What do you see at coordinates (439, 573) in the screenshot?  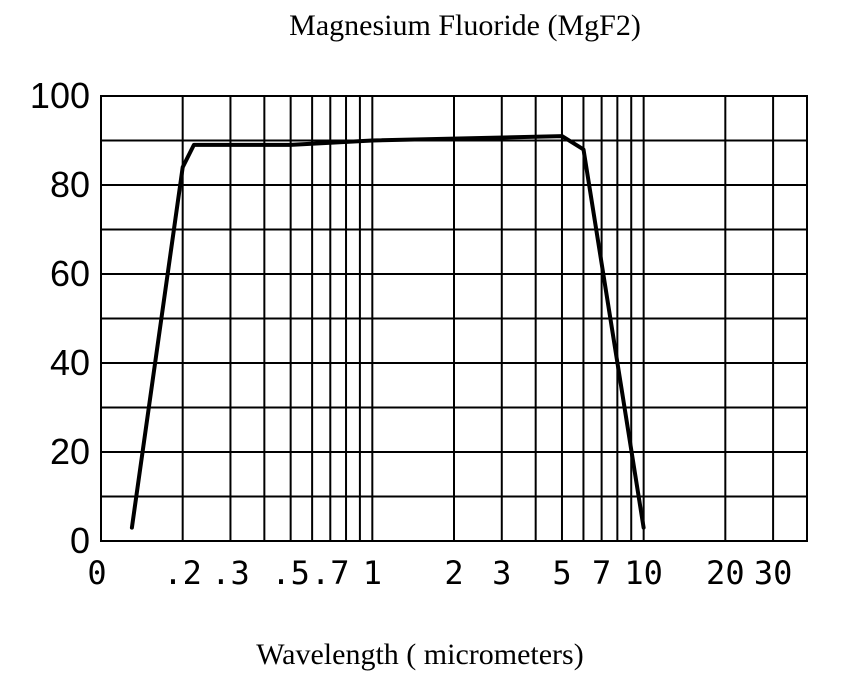 I see `x-axis-ticks: 0 .2.3 .5.7 1 2 3 5 7 10 20 30` at bounding box center [439, 573].